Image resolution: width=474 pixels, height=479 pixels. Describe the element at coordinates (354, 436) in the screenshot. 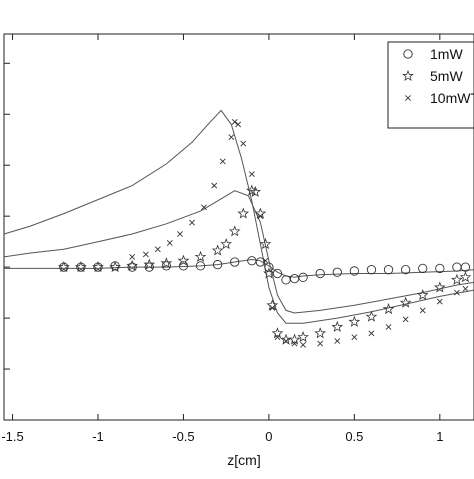

I see `x-tick-label: 0.5` at that location.